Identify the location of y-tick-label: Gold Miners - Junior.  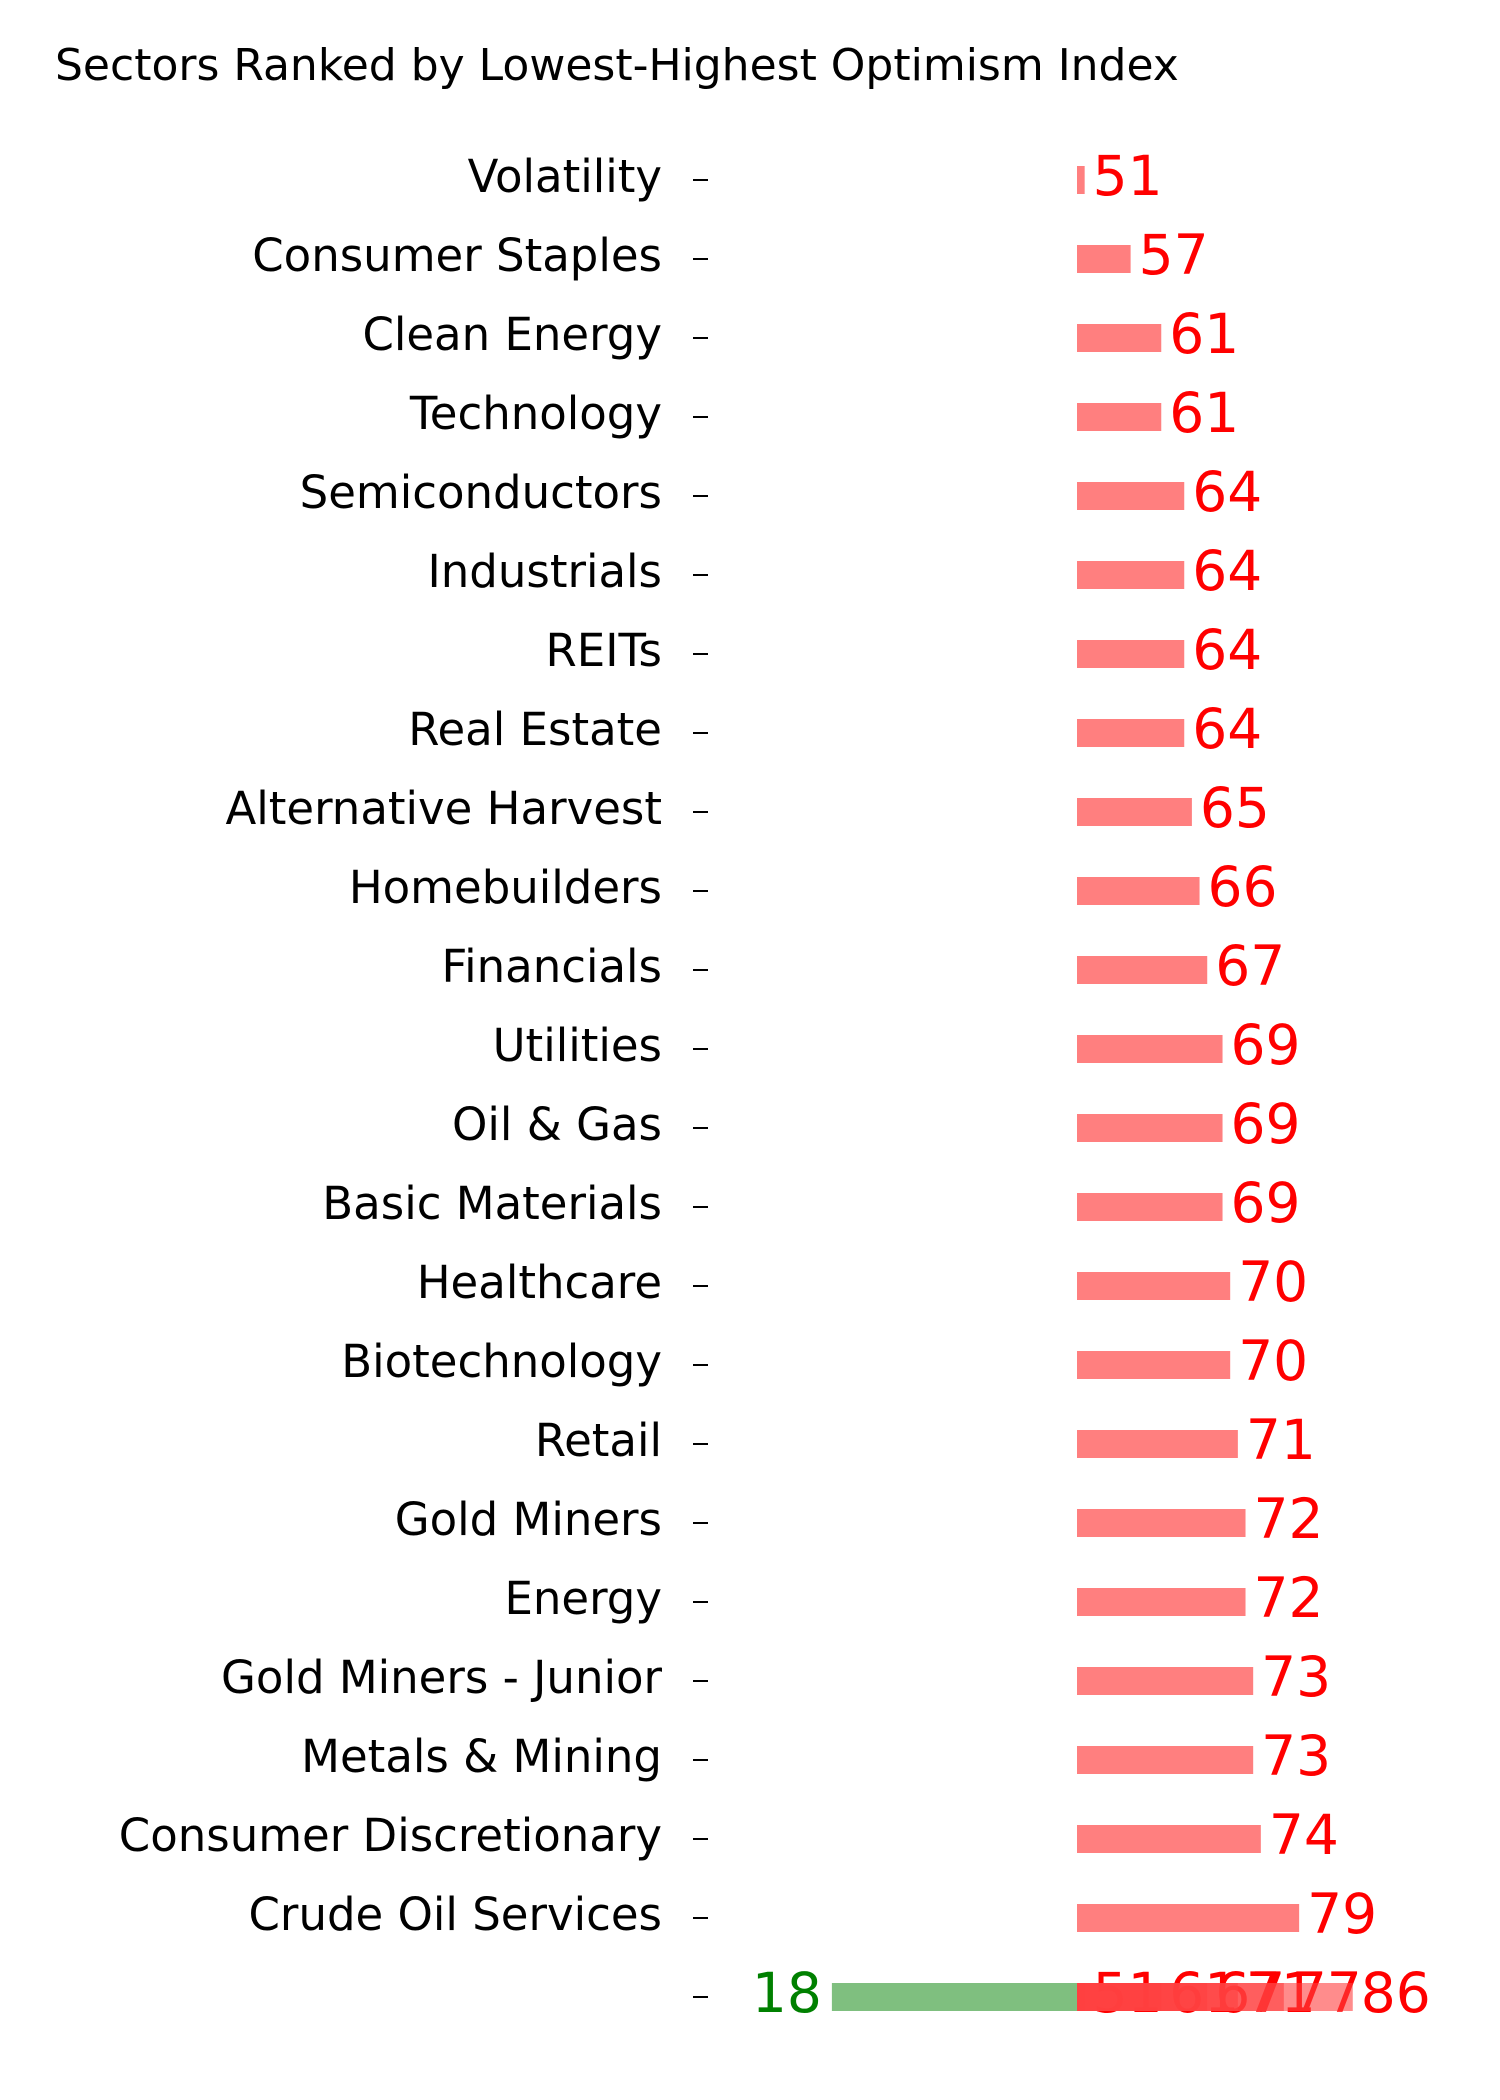
(441, 1677).